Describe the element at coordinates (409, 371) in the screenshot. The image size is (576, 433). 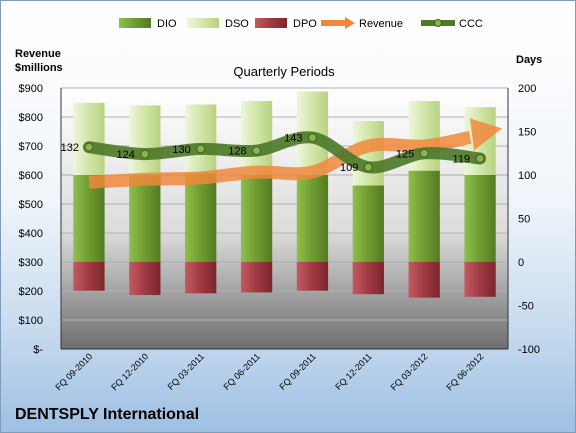
I see `x-tick-label: FQ 03-2012` at that location.